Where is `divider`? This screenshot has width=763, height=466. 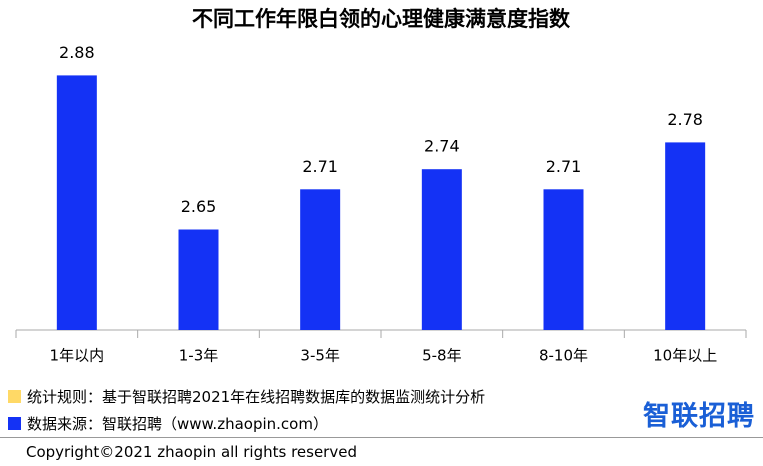
divider is located at coordinates (381, 437).